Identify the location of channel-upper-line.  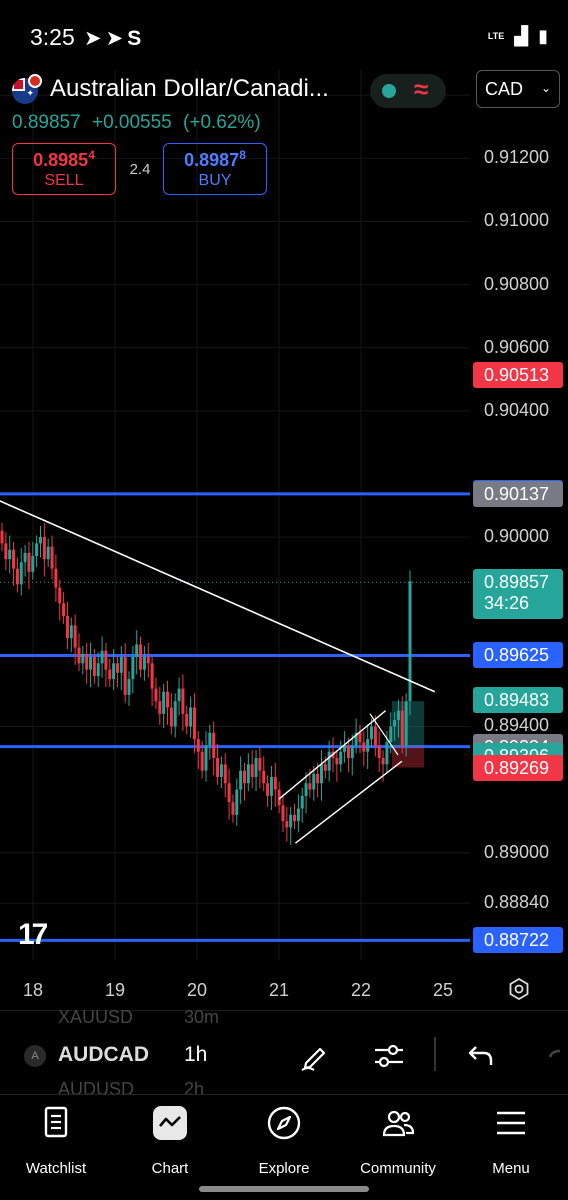
(332, 755).